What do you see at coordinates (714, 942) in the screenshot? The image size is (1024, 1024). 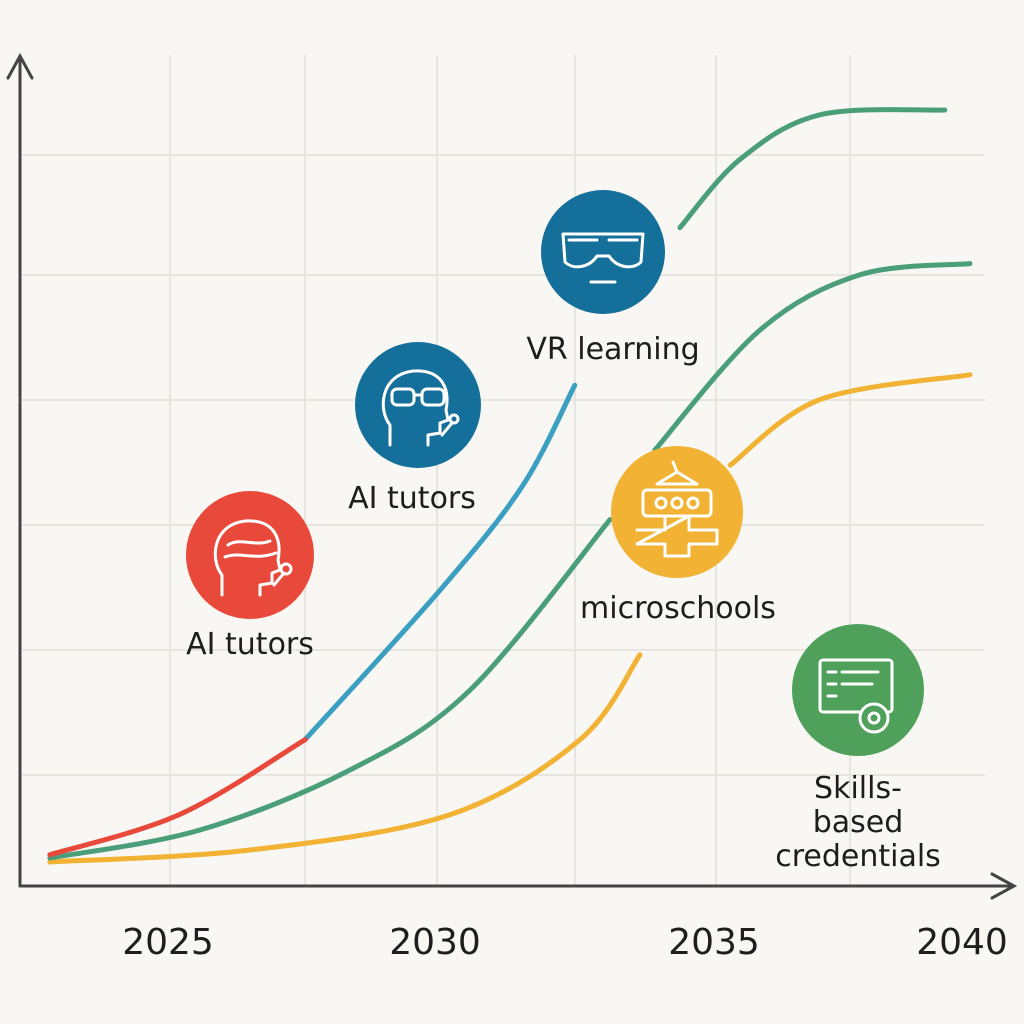 I see `x-tick-label: 2035` at bounding box center [714, 942].